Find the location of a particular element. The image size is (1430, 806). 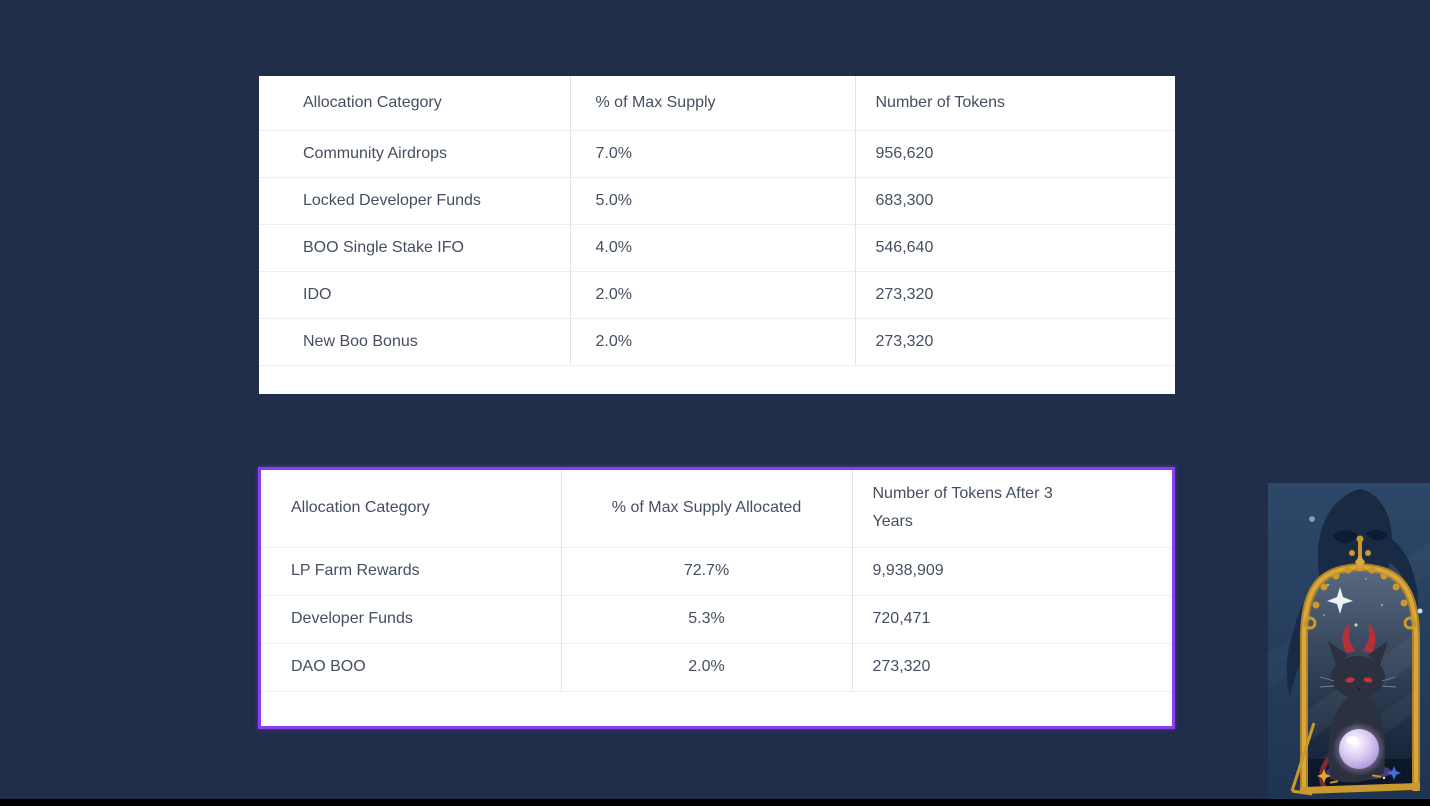

cell-category: Developer Funds is located at coordinates (411, 618).